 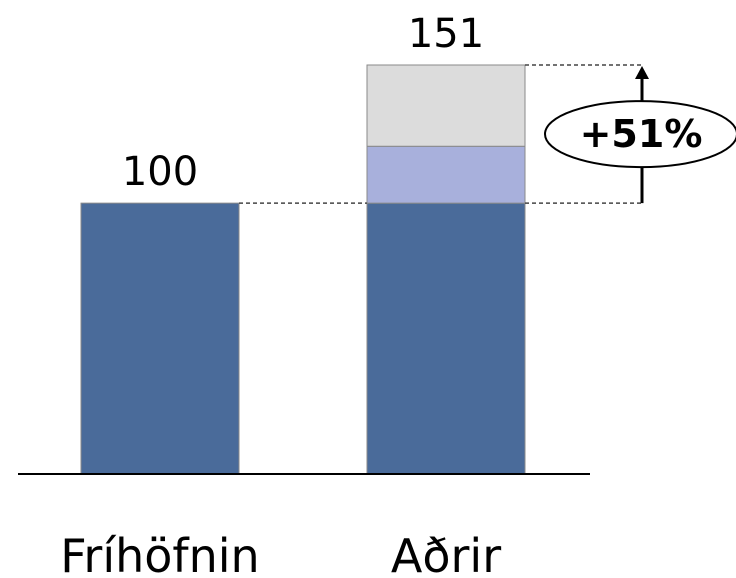 I want to click on callout: +51%, so click(x=640, y=135).